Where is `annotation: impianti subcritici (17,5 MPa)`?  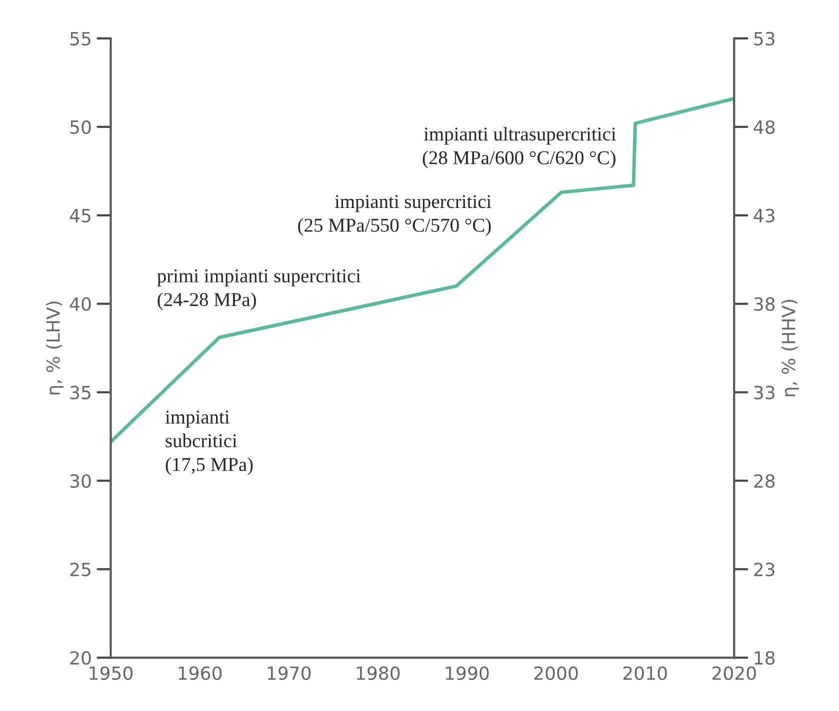
annotation: impianti subcritici (17,5 MPa) is located at coordinates (209, 443).